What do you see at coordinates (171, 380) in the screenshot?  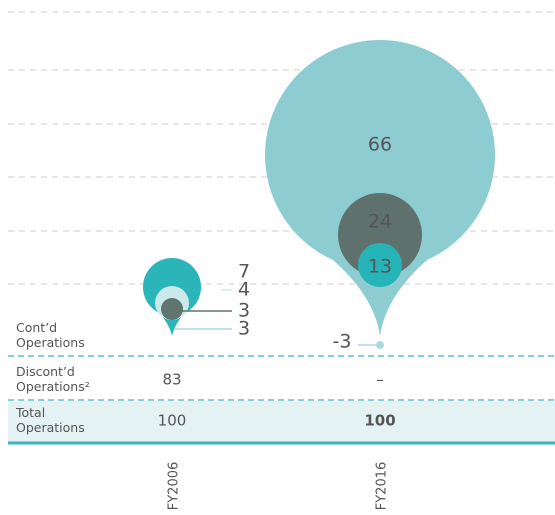 I see `cell: 83` at bounding box center [171, 380].